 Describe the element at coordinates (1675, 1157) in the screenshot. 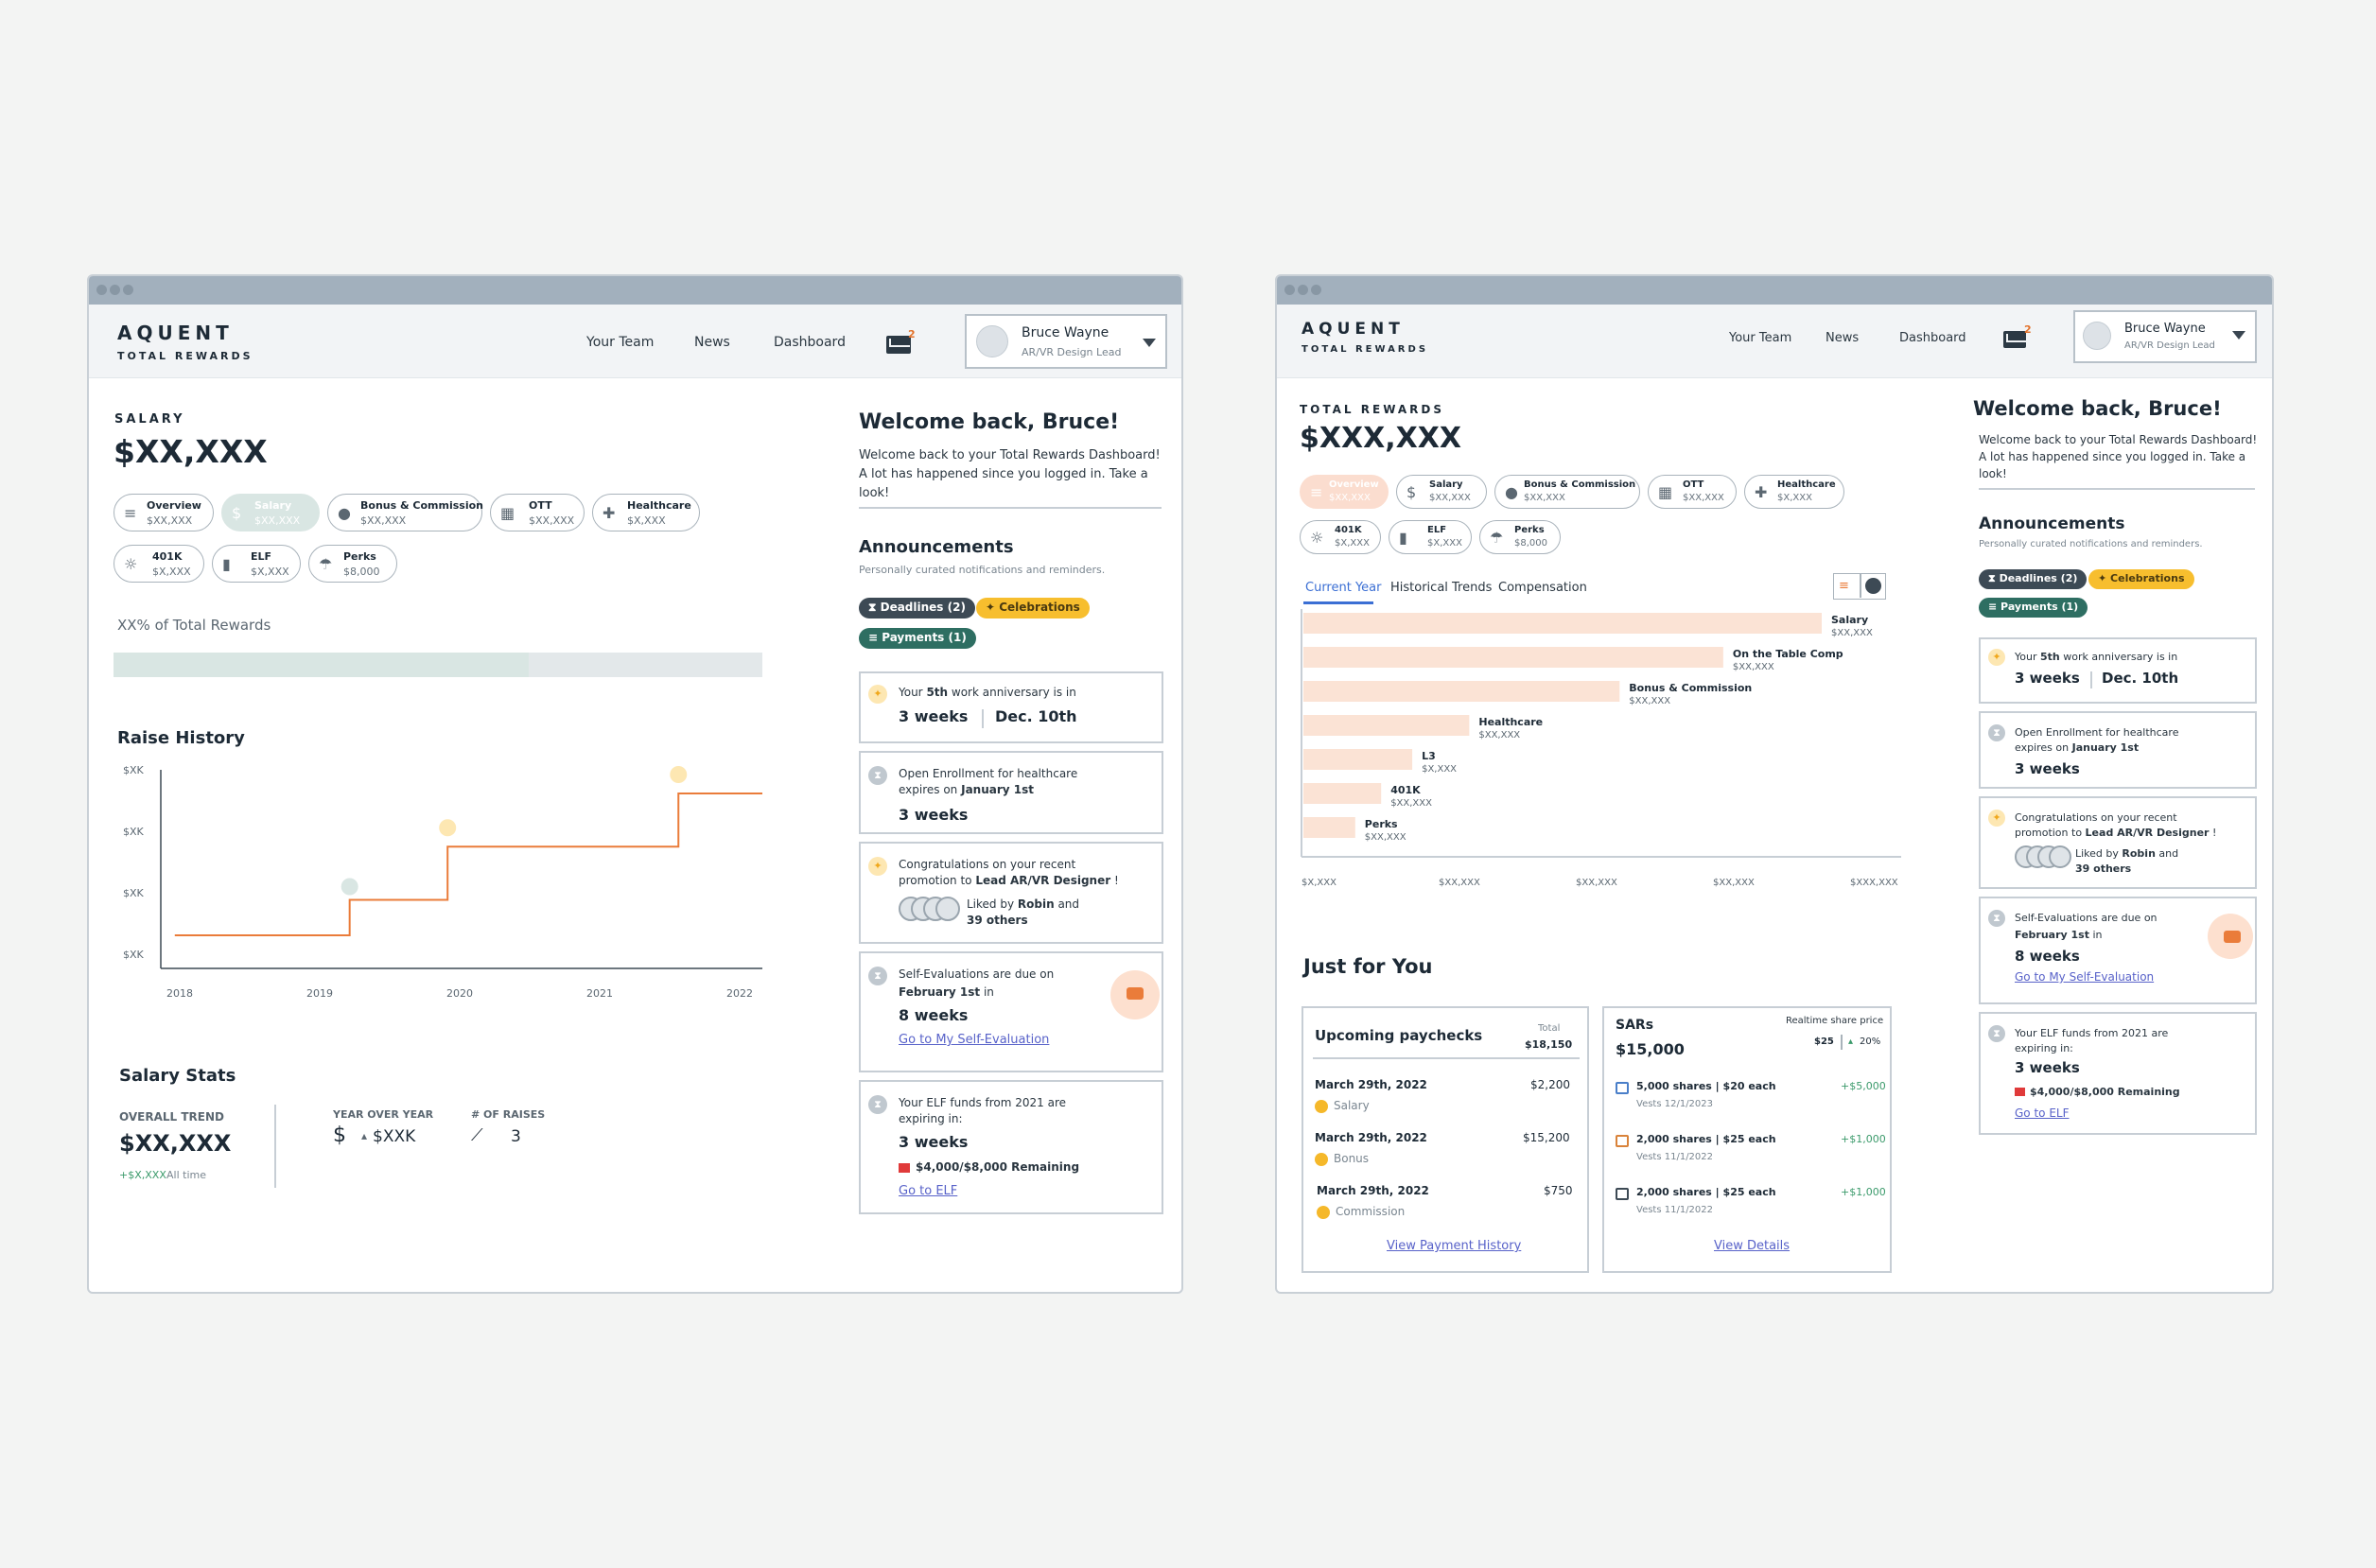

I see `sars-vests: Vests 11/1/2022` at that location.